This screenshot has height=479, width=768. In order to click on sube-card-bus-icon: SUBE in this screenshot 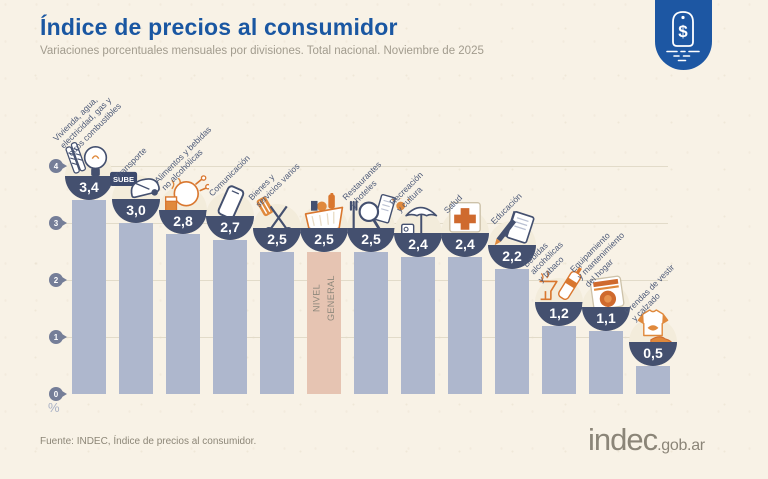, I will do `click(136, 186)`.